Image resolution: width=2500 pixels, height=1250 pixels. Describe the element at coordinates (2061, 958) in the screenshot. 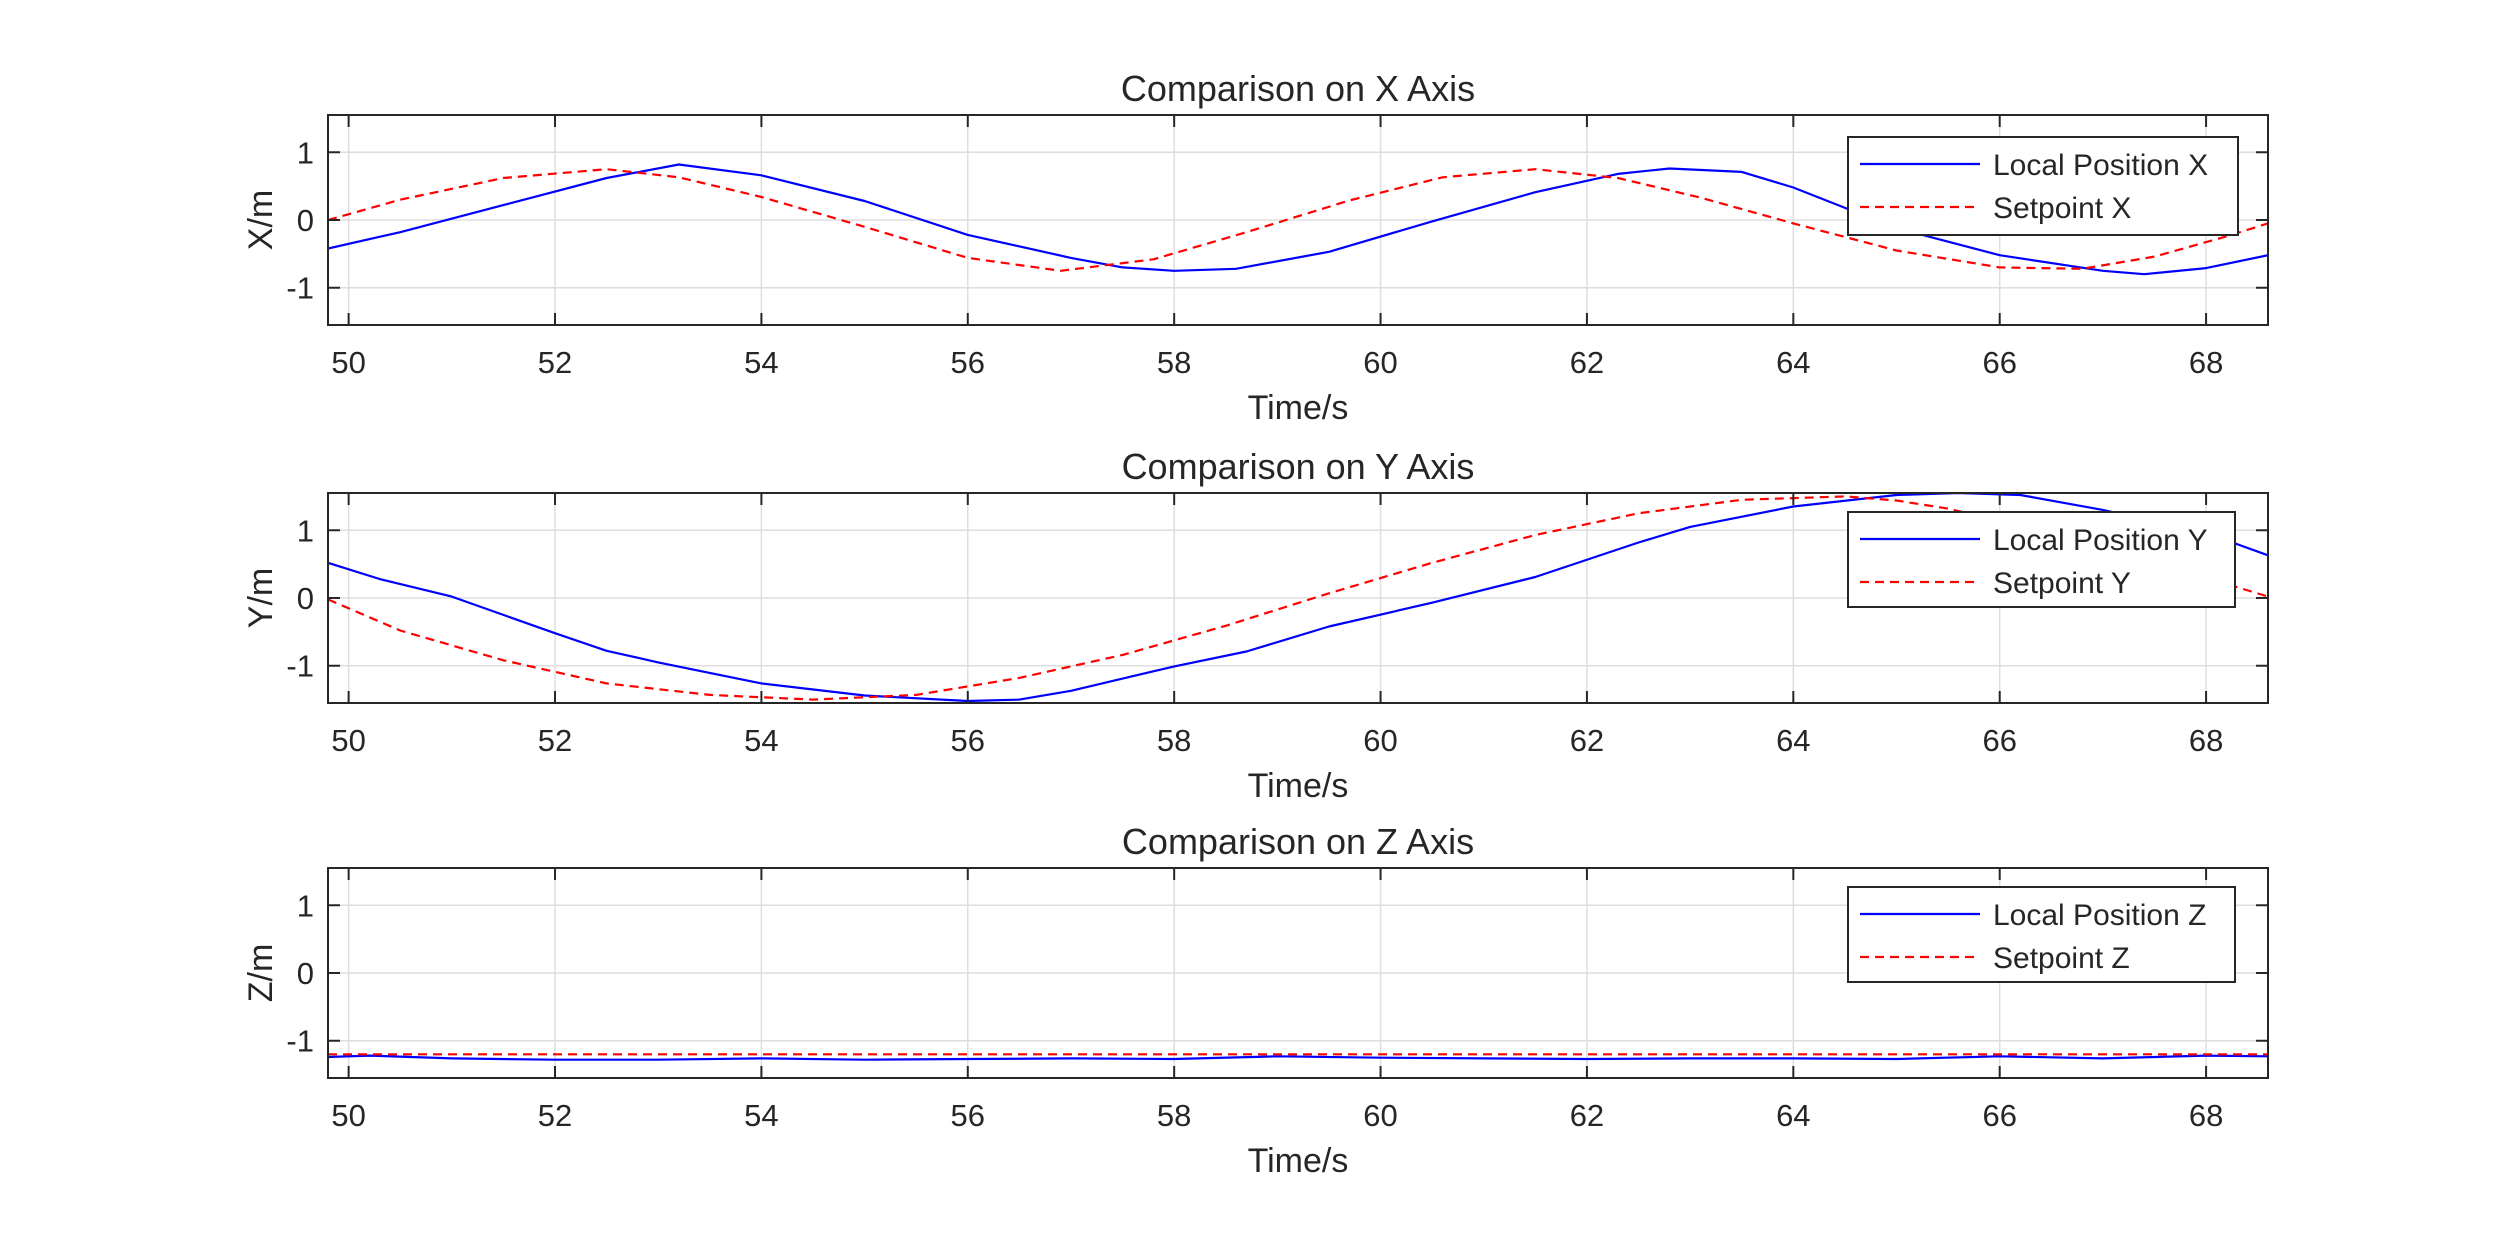

I see `legend-label: Setpoint Z` at that location.